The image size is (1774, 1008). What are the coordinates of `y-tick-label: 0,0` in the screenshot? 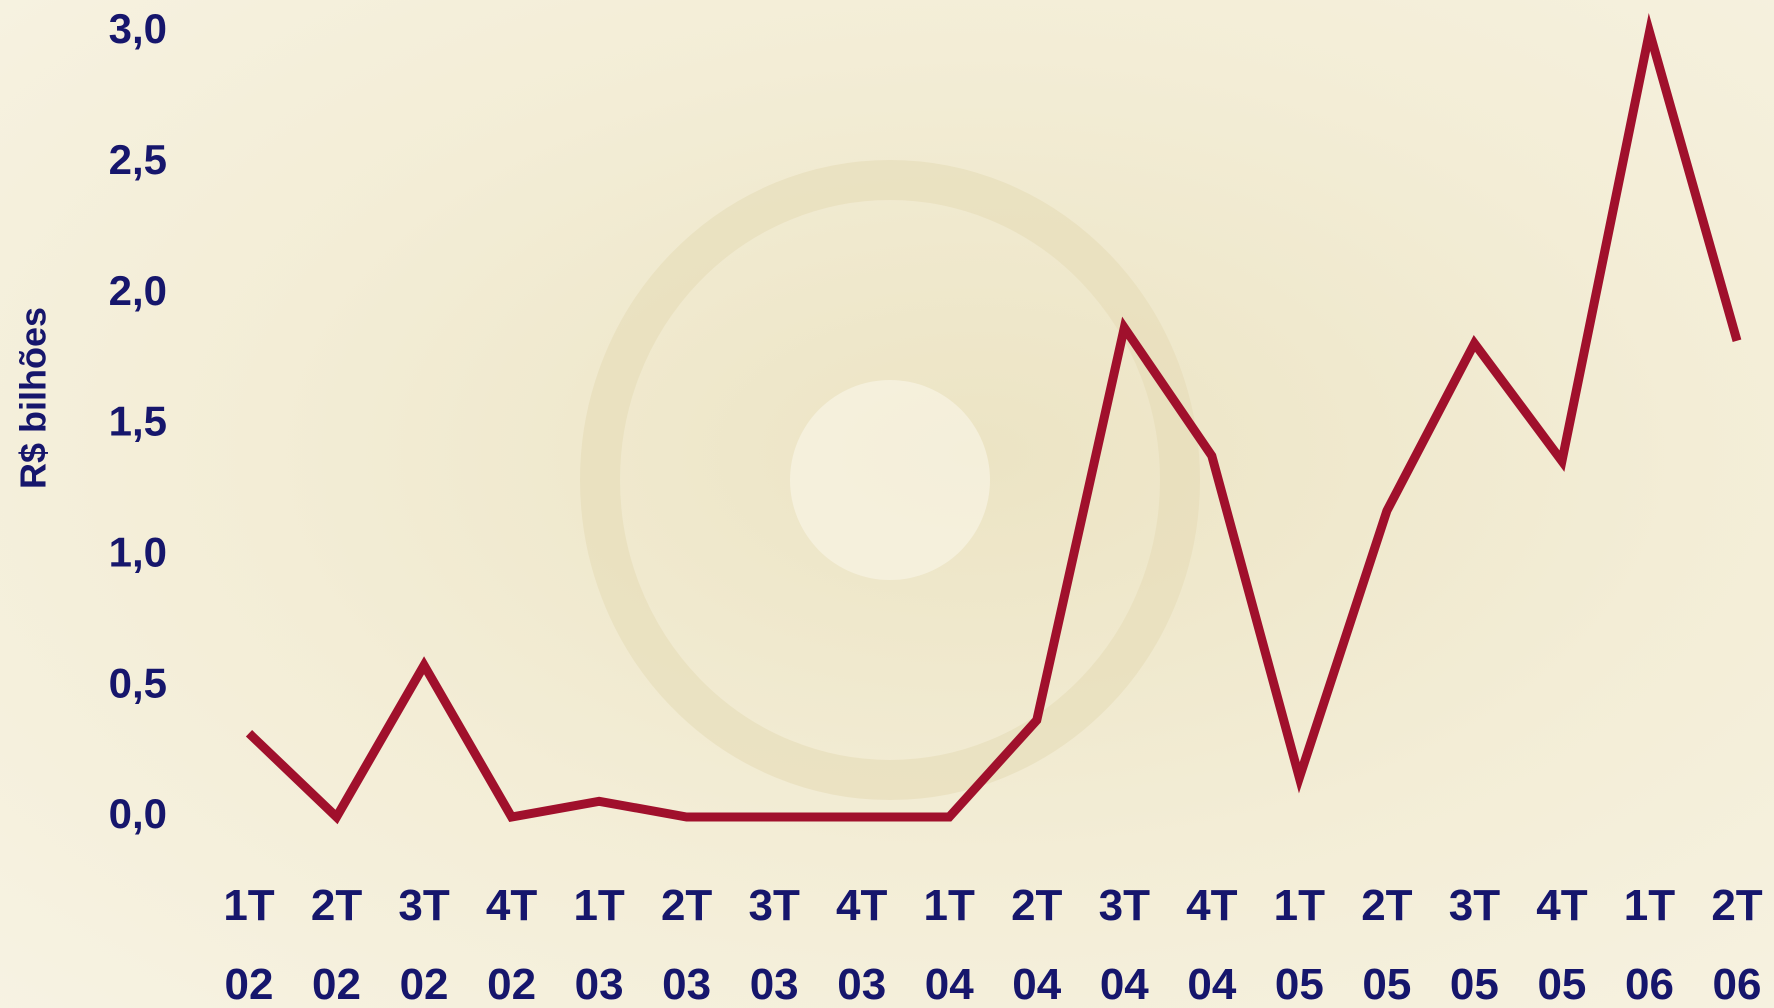 It's located at (138, 813).